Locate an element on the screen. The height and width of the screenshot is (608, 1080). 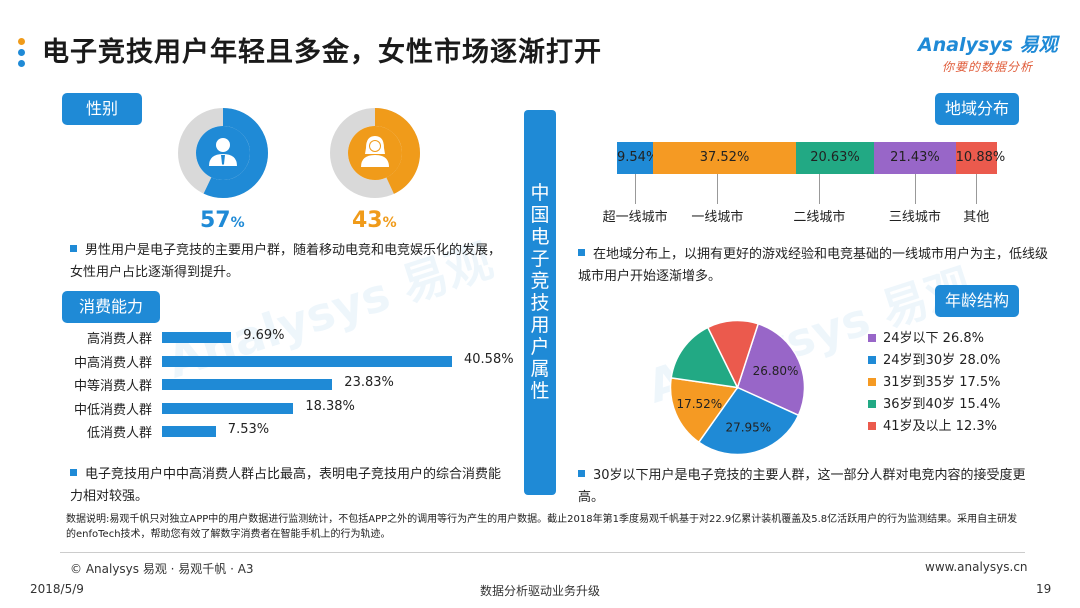
consumption-category-label: 中低消费人群 is located at coordinates (112, 410).